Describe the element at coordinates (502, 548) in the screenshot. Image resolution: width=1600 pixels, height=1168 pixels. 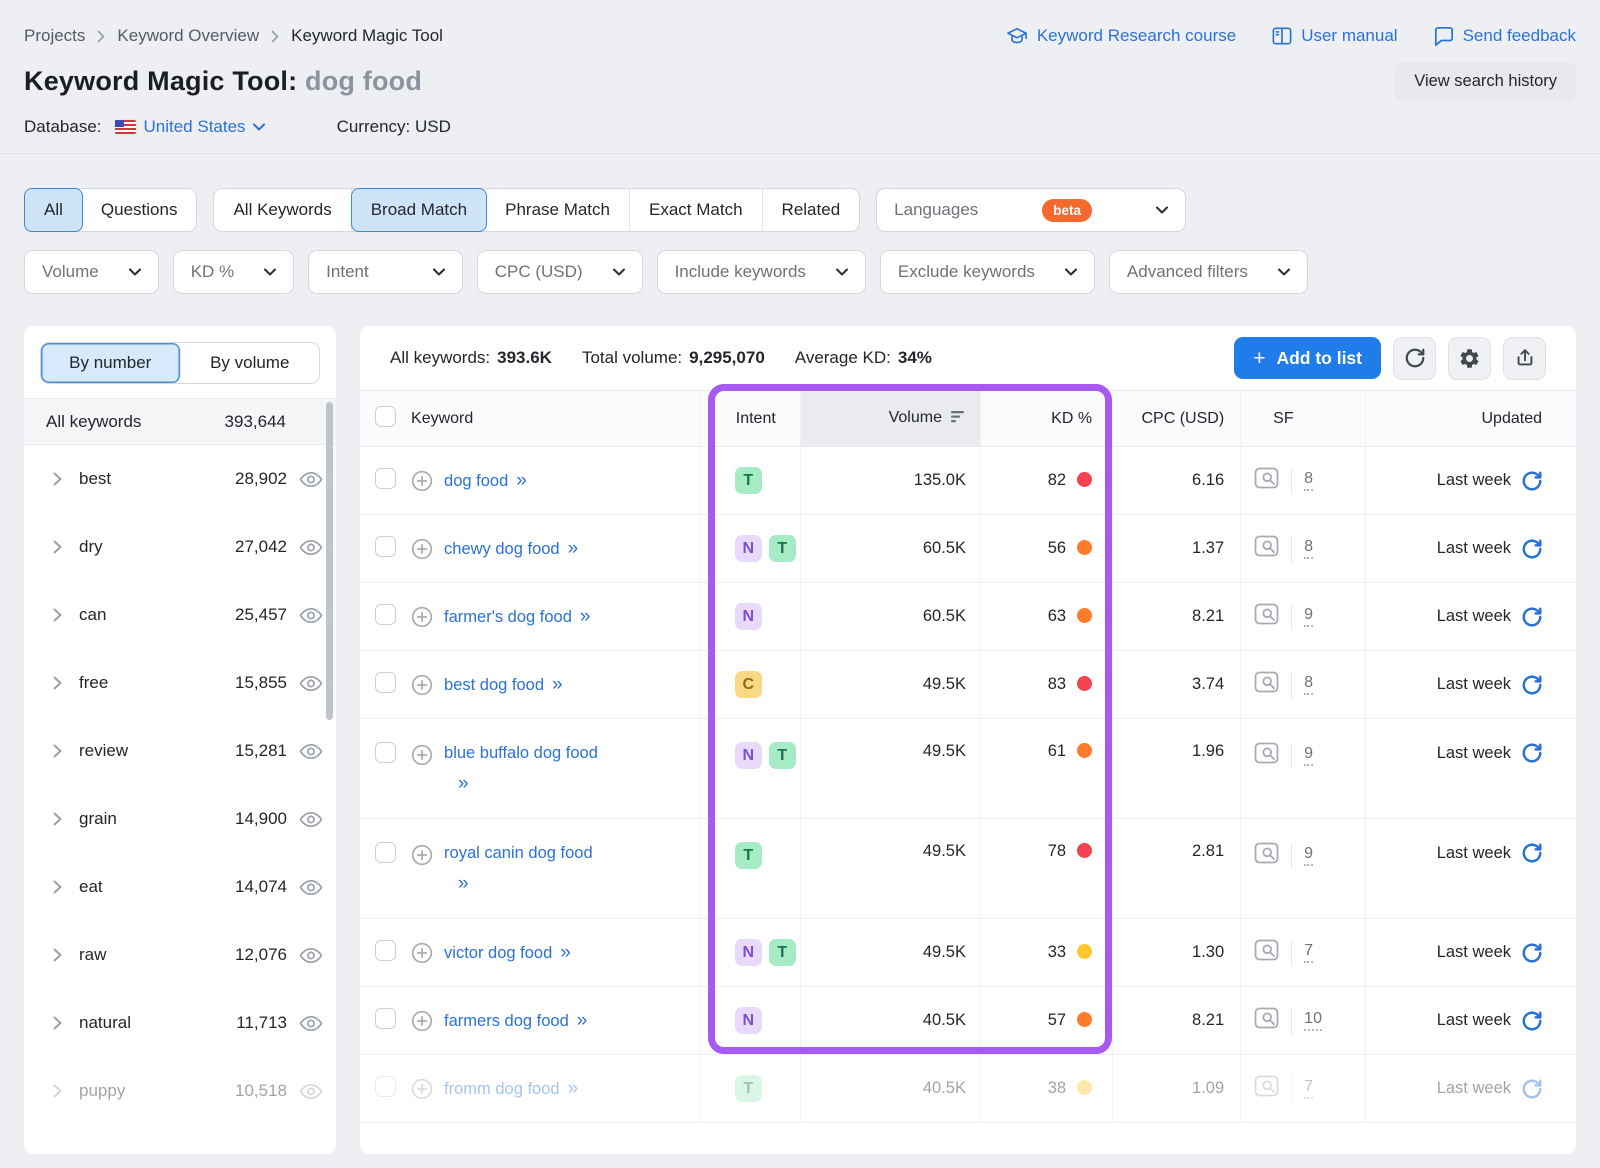
I see `keyword-link: chewy dog food` at that location.